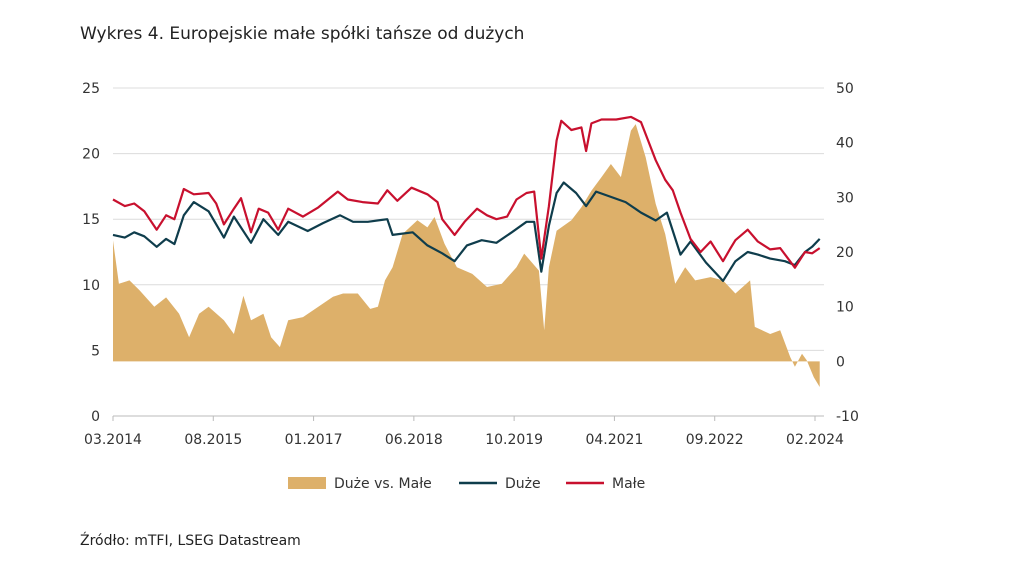 This screenshot has width=1024, height=576. I want to click on y-right-tick-label: 10, so click(845, 308).